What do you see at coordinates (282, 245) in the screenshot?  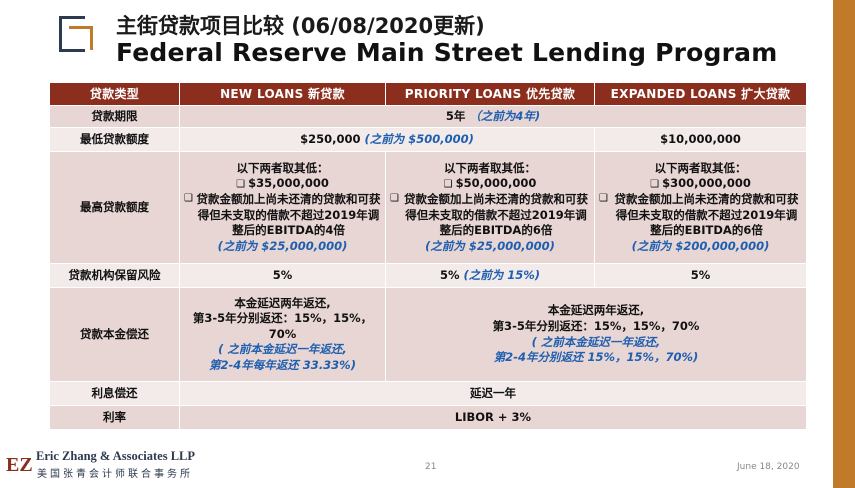 I see `max-new-note: (之前为 $25,000,000)` at bounding box center [282, 245].